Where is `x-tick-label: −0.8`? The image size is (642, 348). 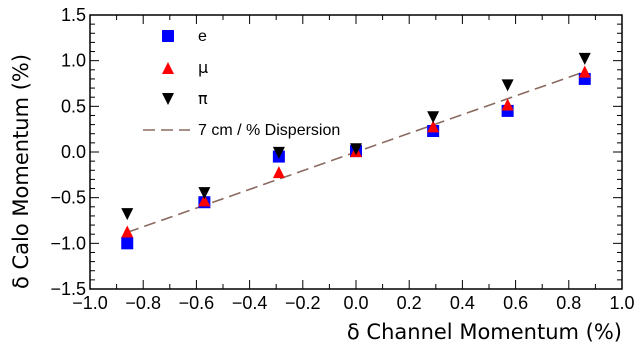
x-tick-label: −0.8 is located at coordinates (143, 303).